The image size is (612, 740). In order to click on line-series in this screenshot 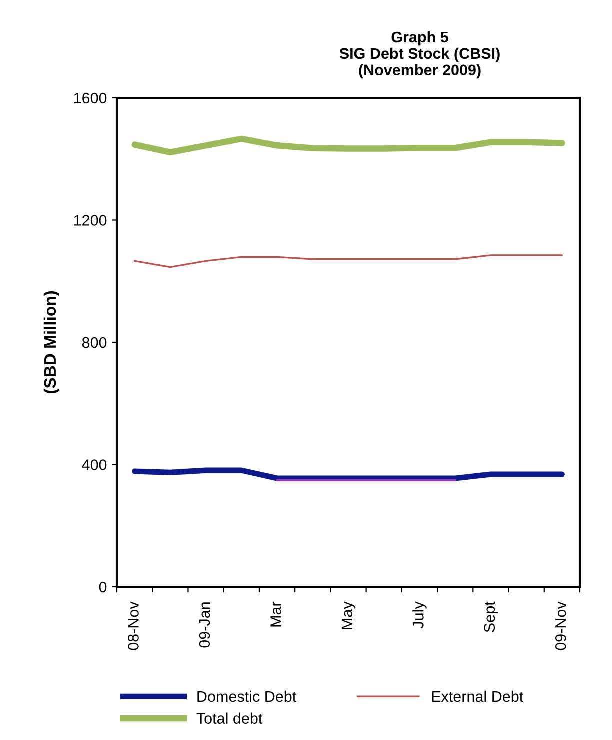, I will do `click(349, 261)`.